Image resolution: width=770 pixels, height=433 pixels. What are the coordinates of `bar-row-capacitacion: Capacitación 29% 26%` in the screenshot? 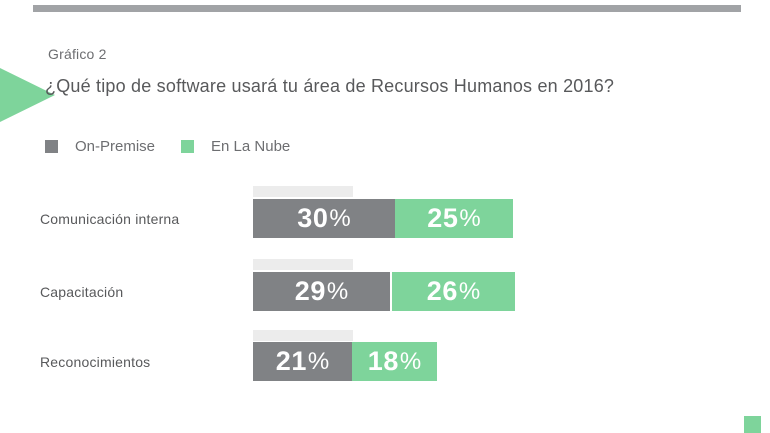 It's located at (385, 291).